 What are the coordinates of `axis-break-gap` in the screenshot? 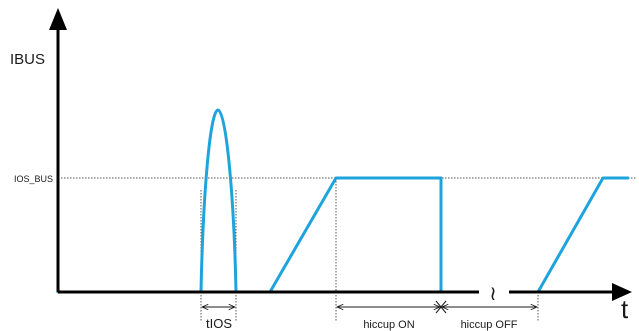 It's located at (494, 292).